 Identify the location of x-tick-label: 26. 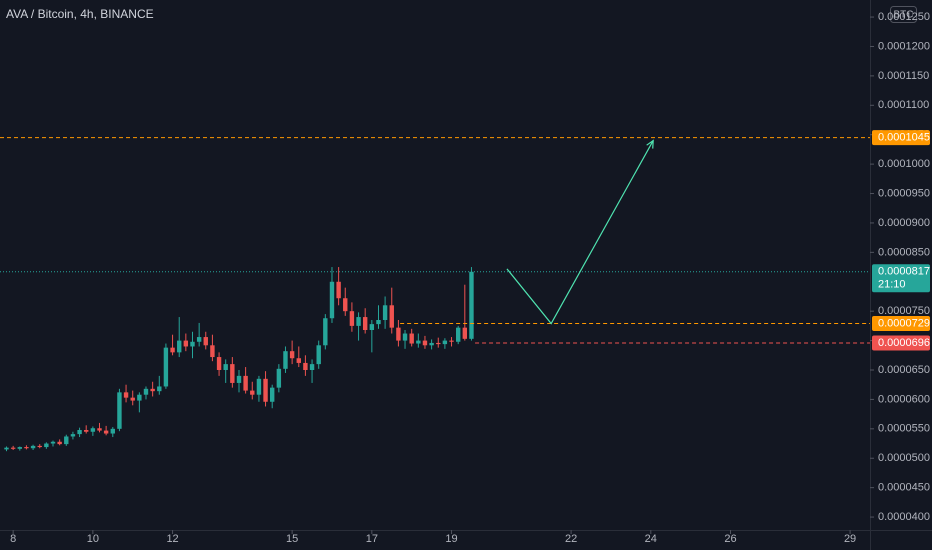
(730, 539).